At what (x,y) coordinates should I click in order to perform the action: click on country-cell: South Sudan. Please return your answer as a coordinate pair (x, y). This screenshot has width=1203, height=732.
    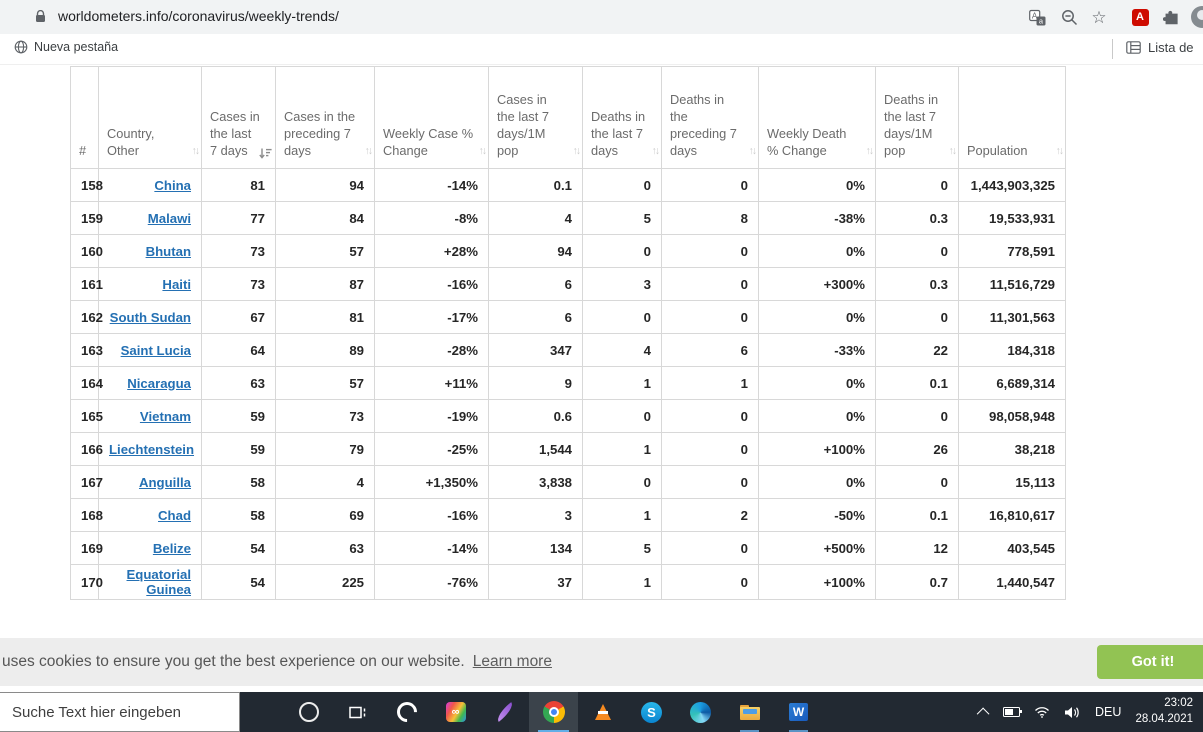
    Looking at the image, I should click on (150, 317).